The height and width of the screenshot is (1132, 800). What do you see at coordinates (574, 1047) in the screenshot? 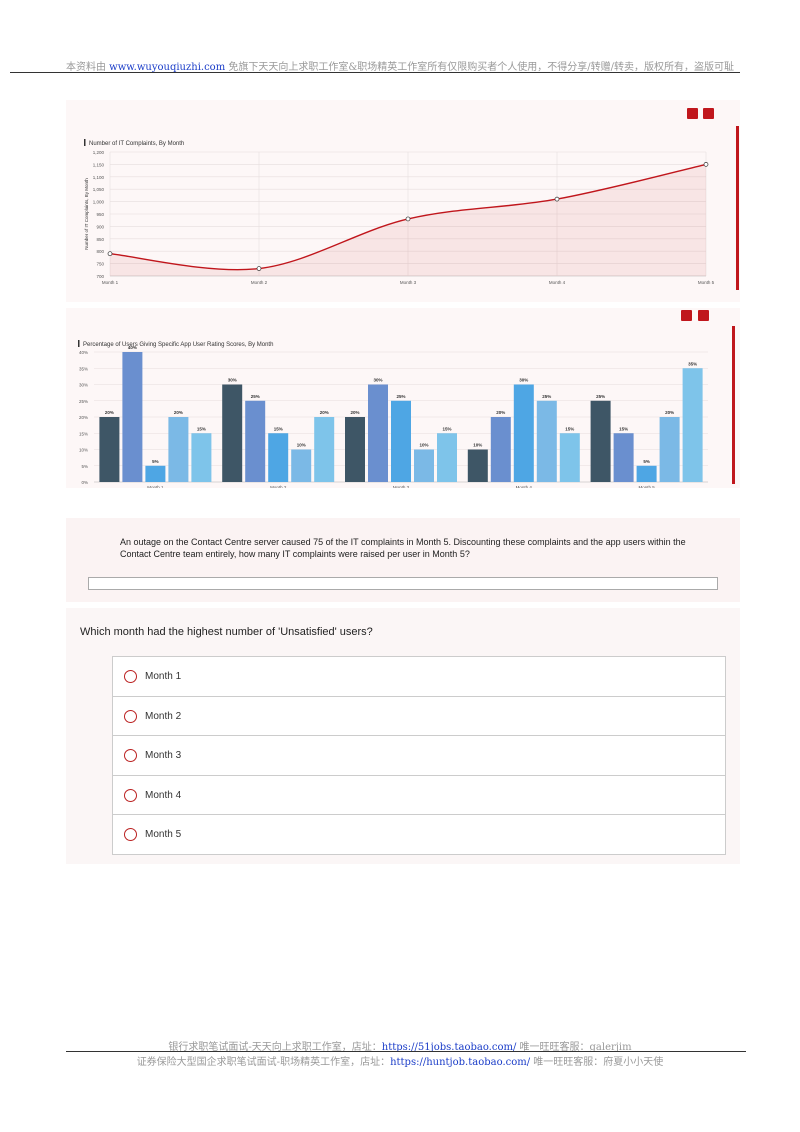
I see `footer-text: 唯一旺旺客服：galerjim` at bounding box center [574, 1047].